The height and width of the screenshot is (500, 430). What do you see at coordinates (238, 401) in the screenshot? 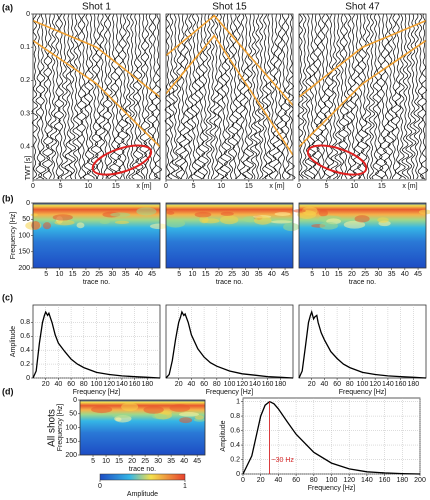
I see `y-tick-label: 1` at bounding box center [238, 401].